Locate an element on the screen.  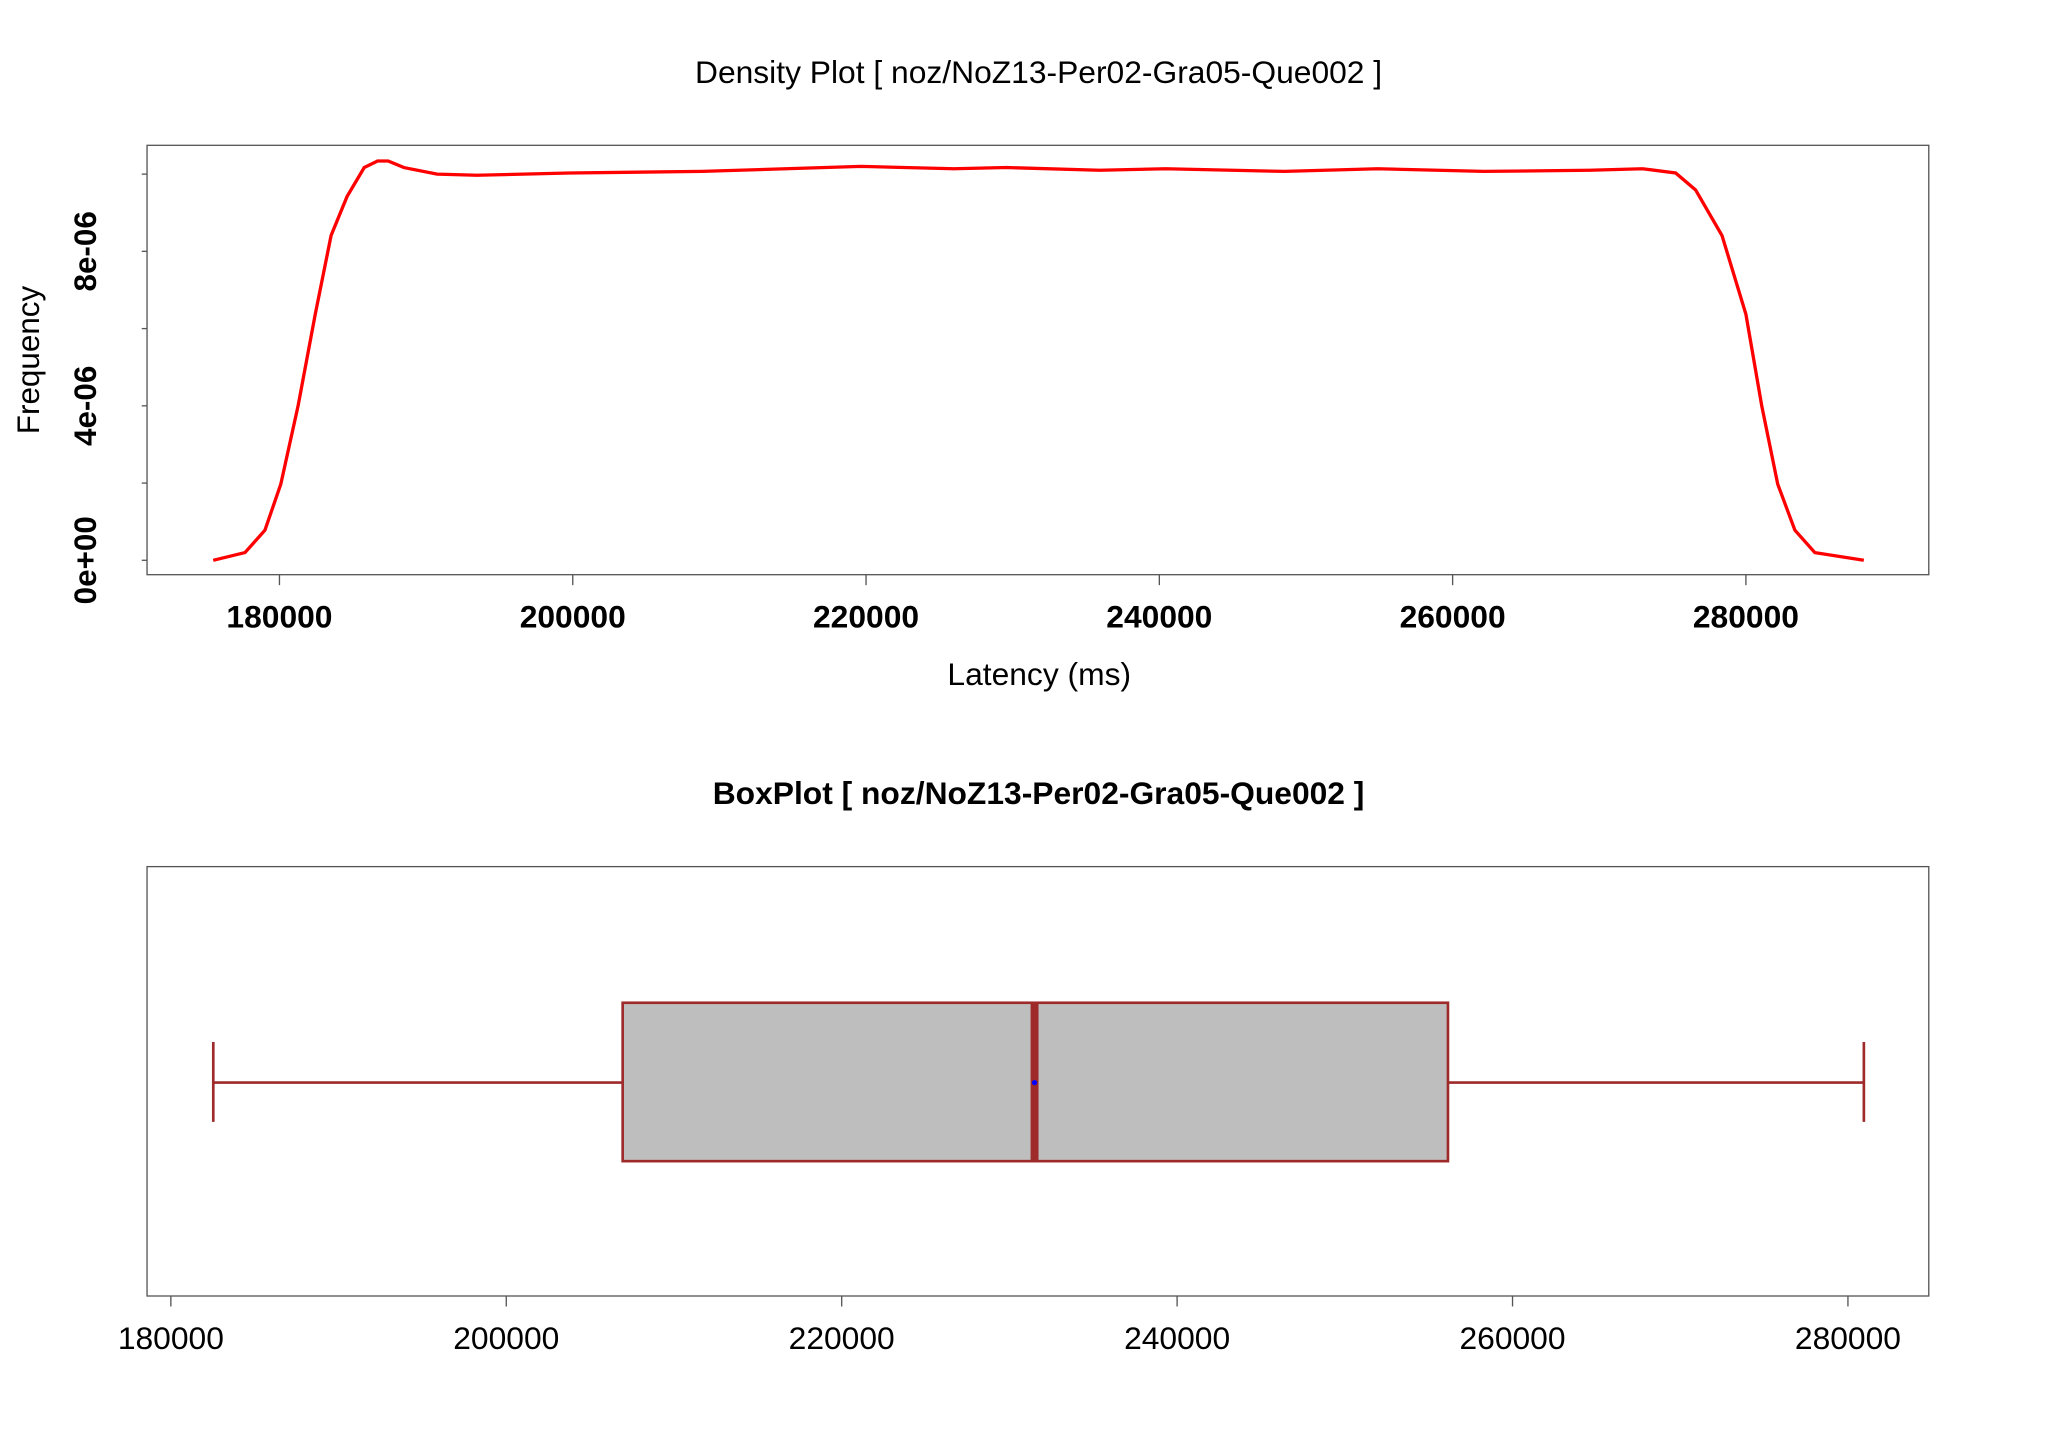
chart-title: BoxPlot [ noz/NoZ13-Per02-Gra05-Que002 ] is located at coordinates (1039, 793).